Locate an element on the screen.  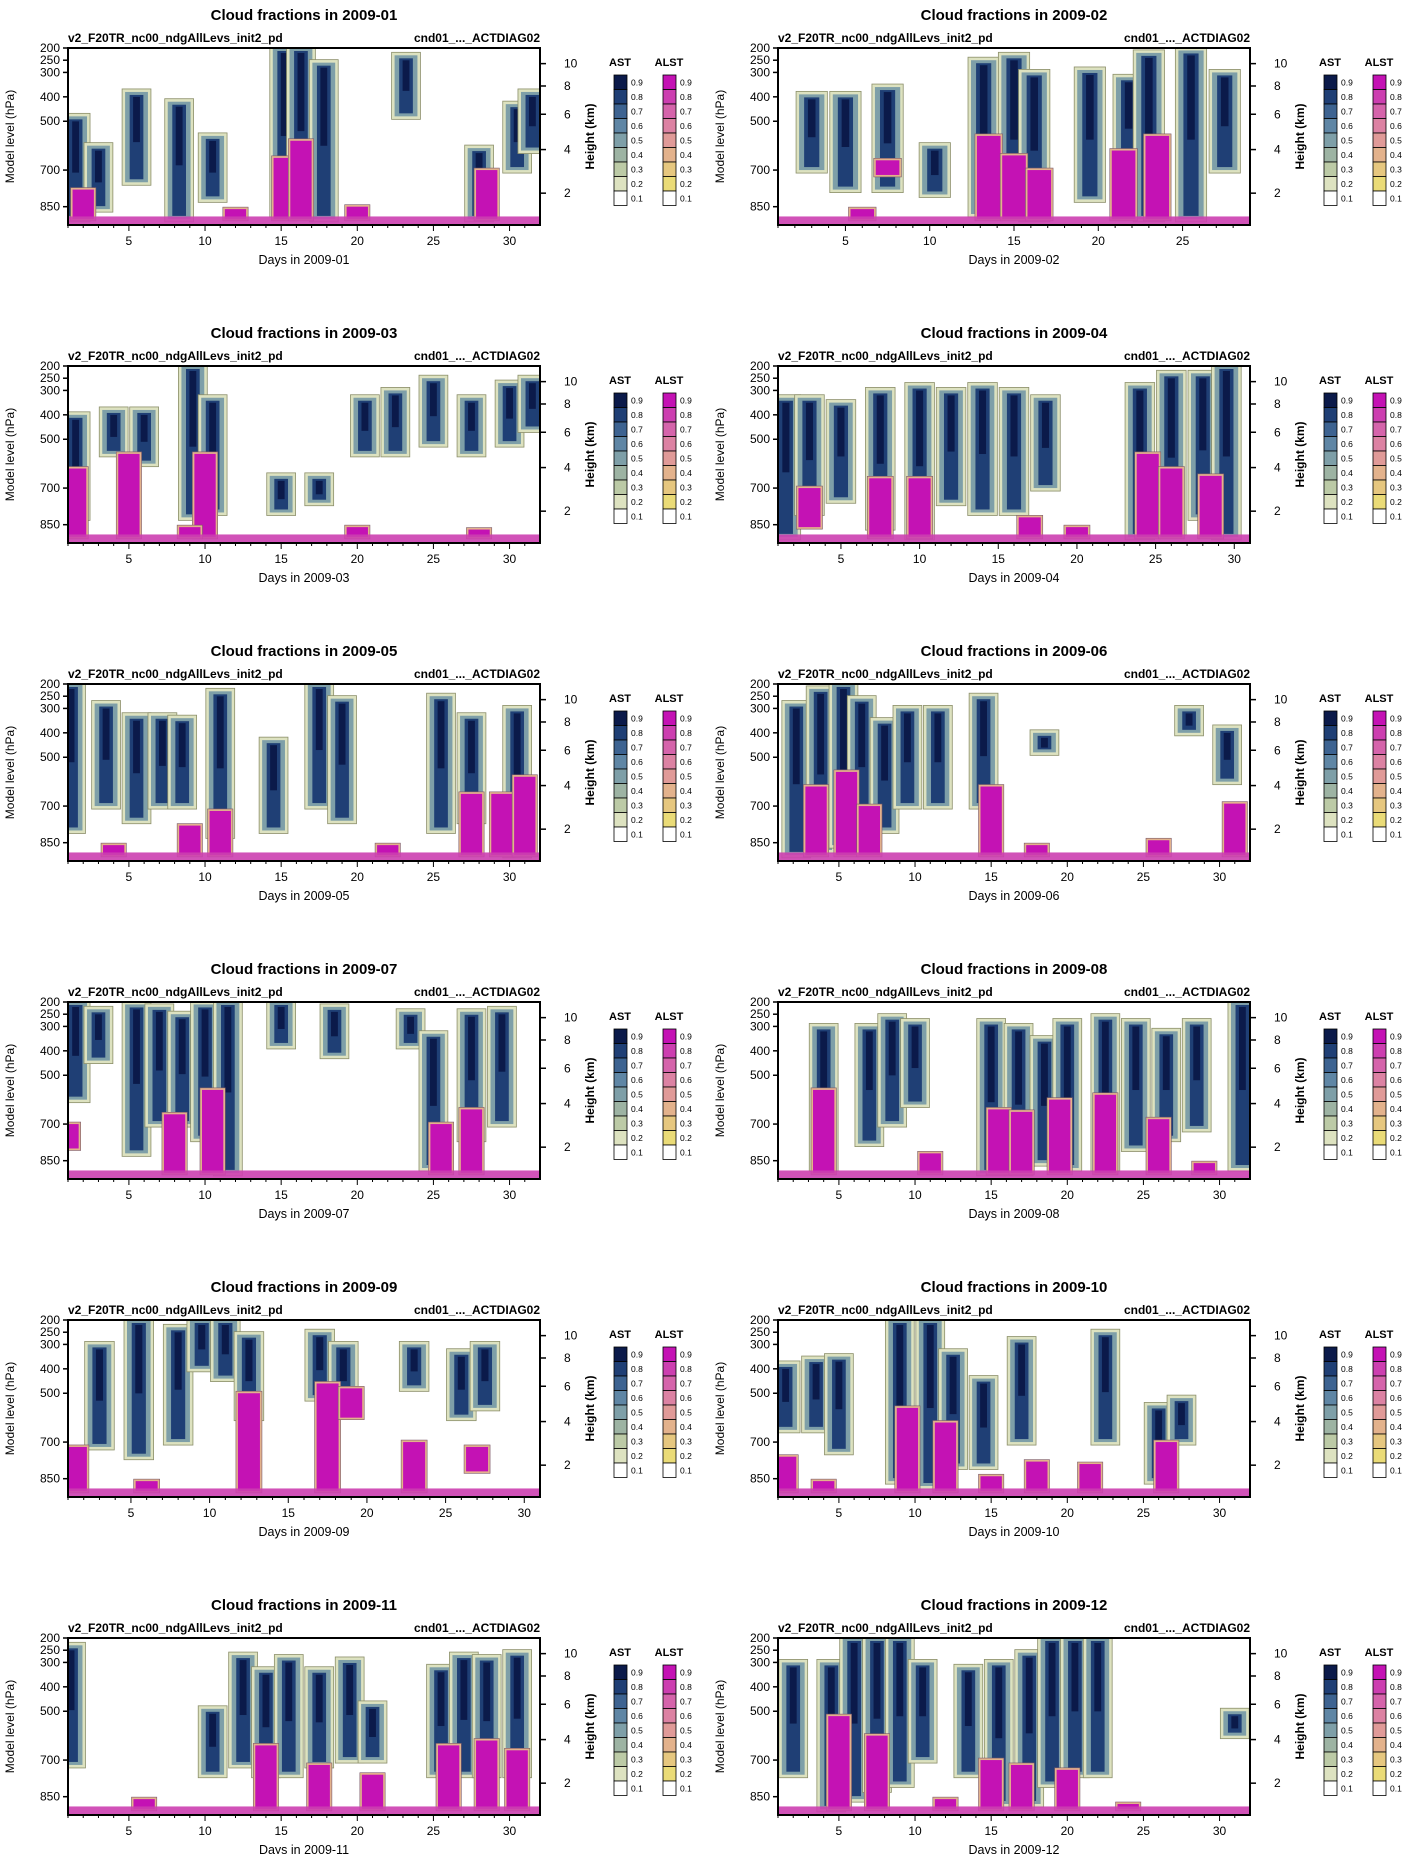
colorbar-level-label: 0.9 is located at coordinates (637, 82).